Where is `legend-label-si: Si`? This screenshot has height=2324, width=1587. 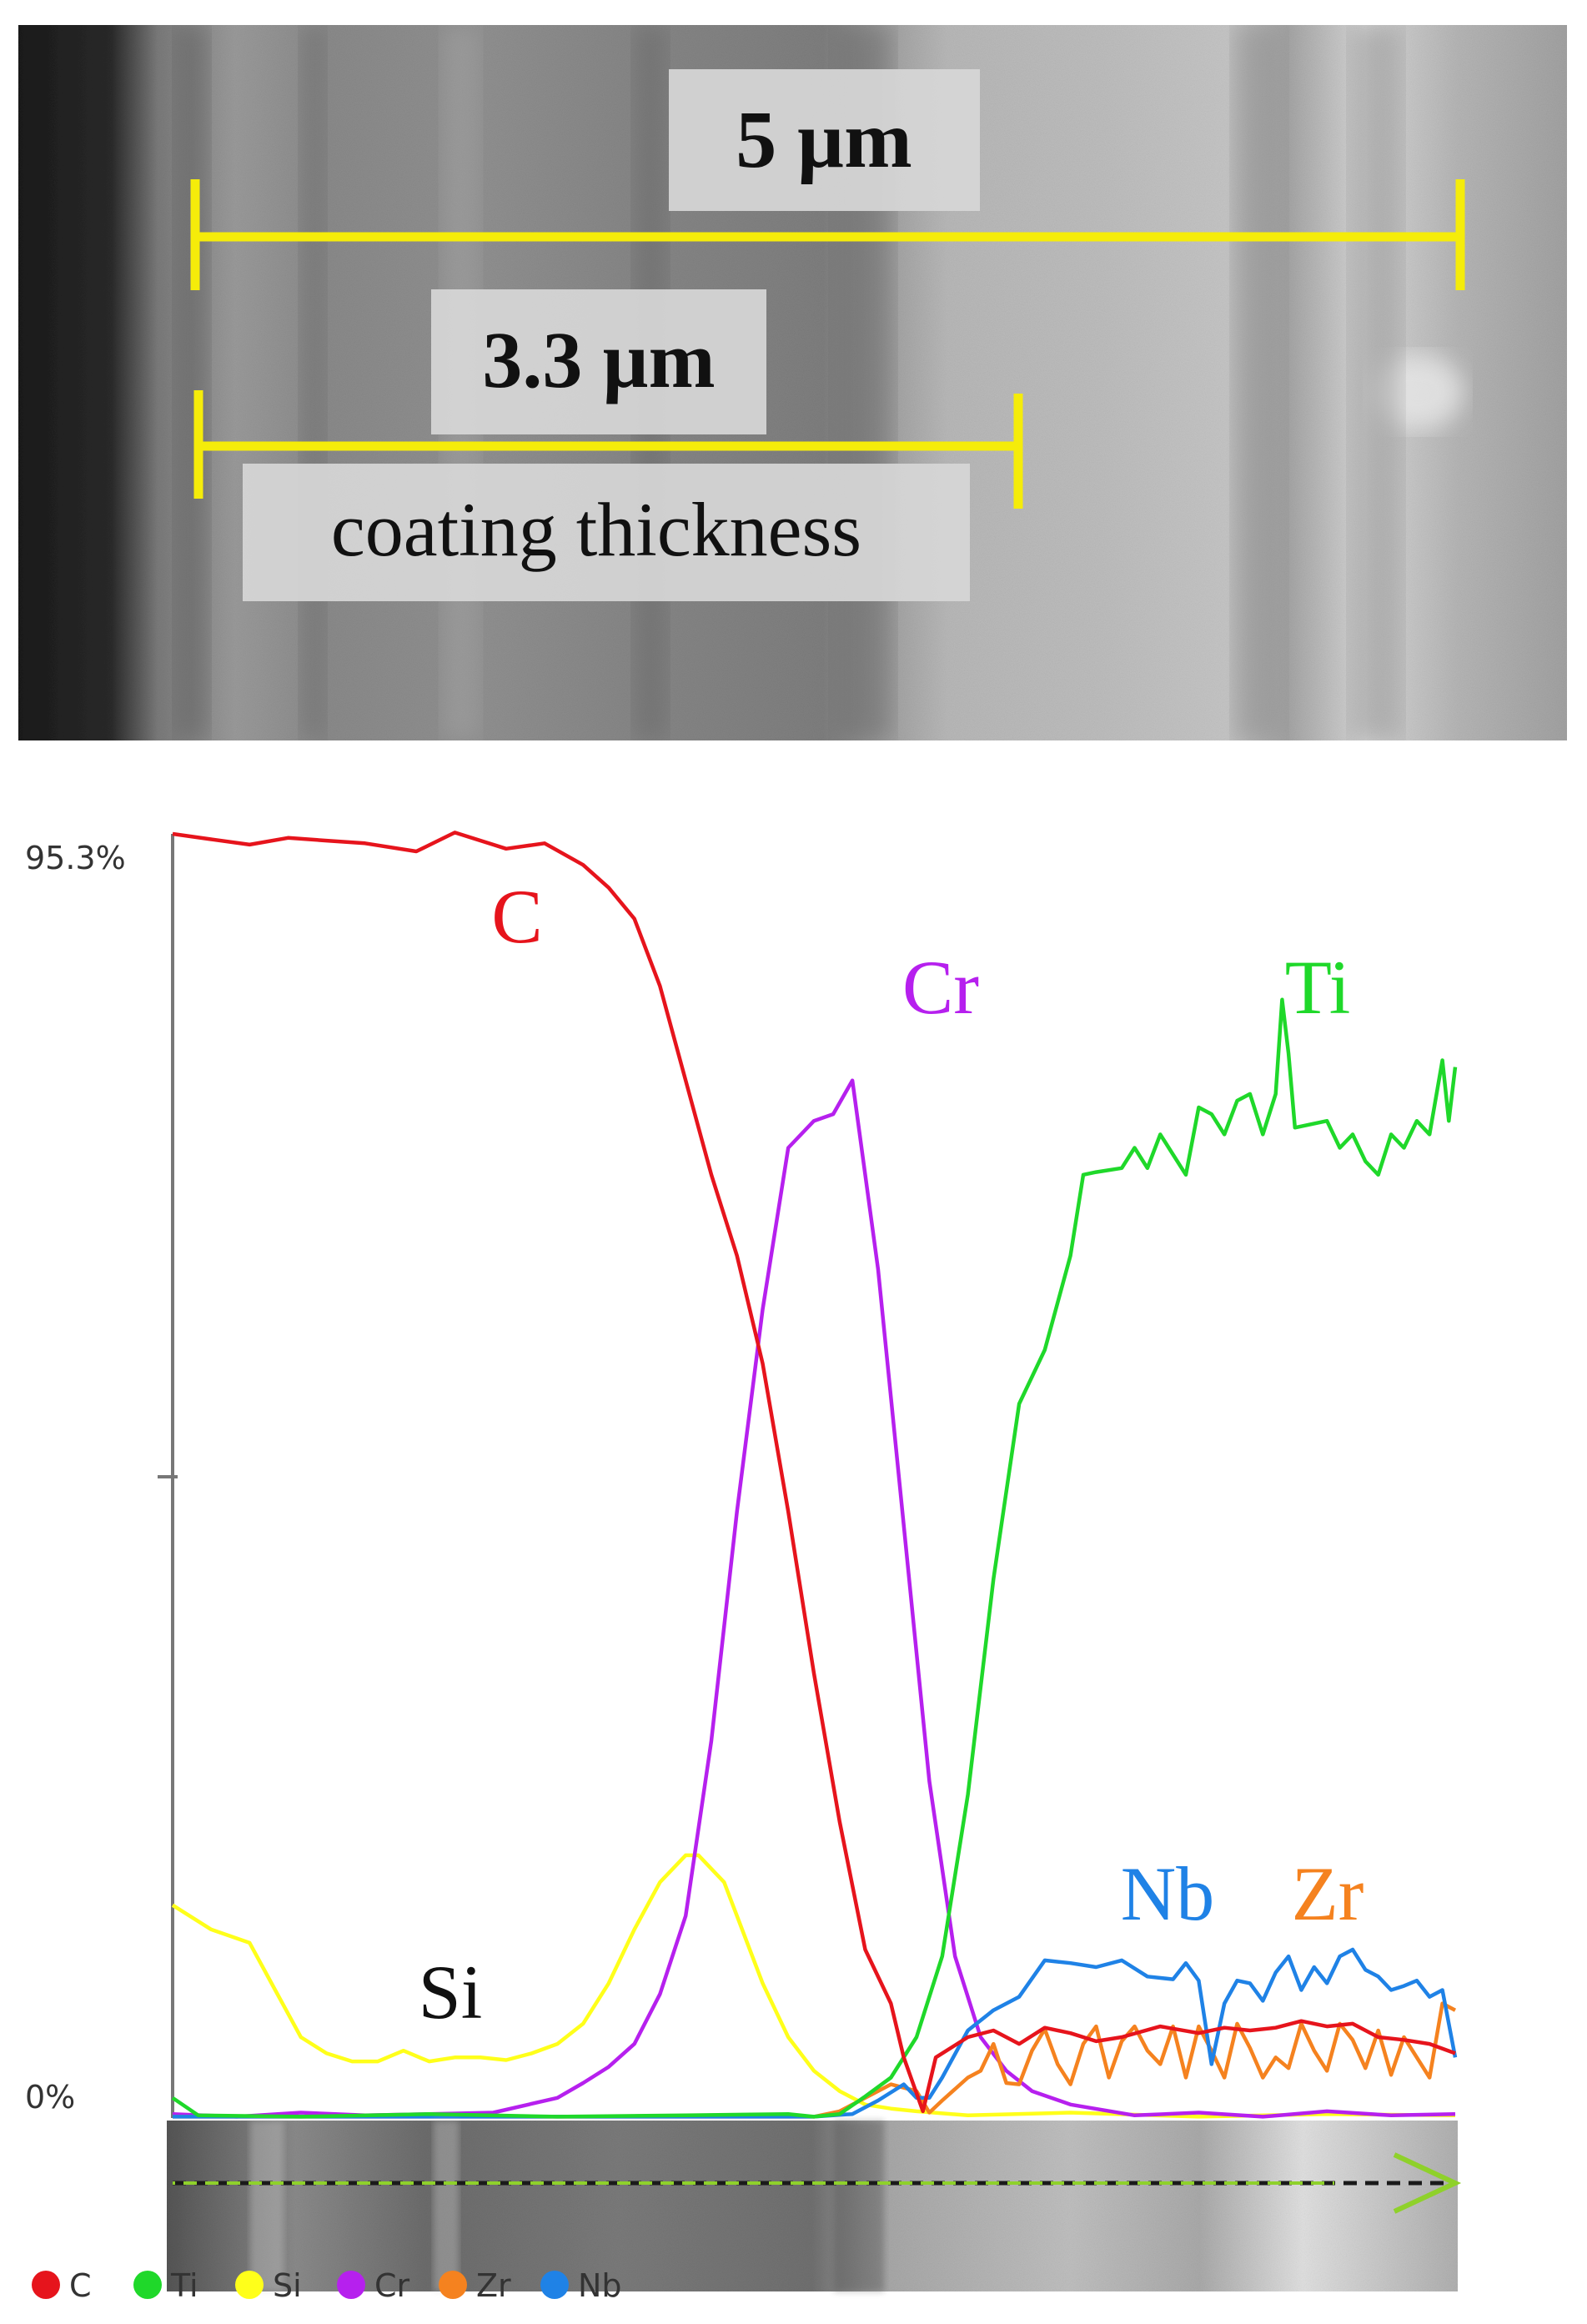
legend-label-si: Si is located at coordinates (287, 2285).